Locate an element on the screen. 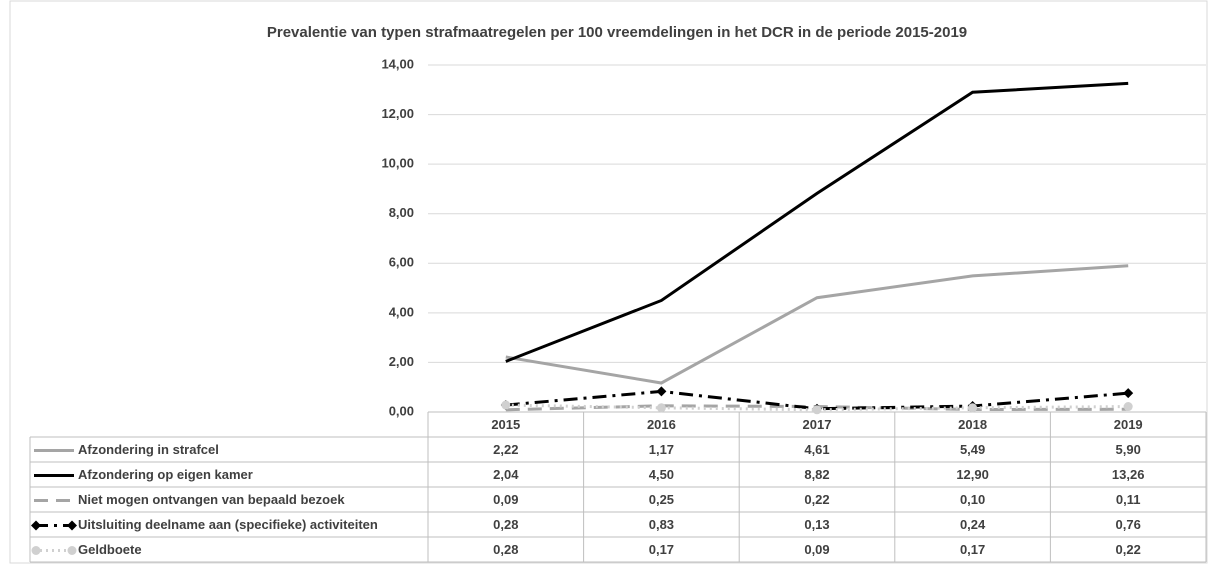 The height and width of the screenshot is (569, 1208). y-tick-label: 6,00 is located at coordinates (401, 262).